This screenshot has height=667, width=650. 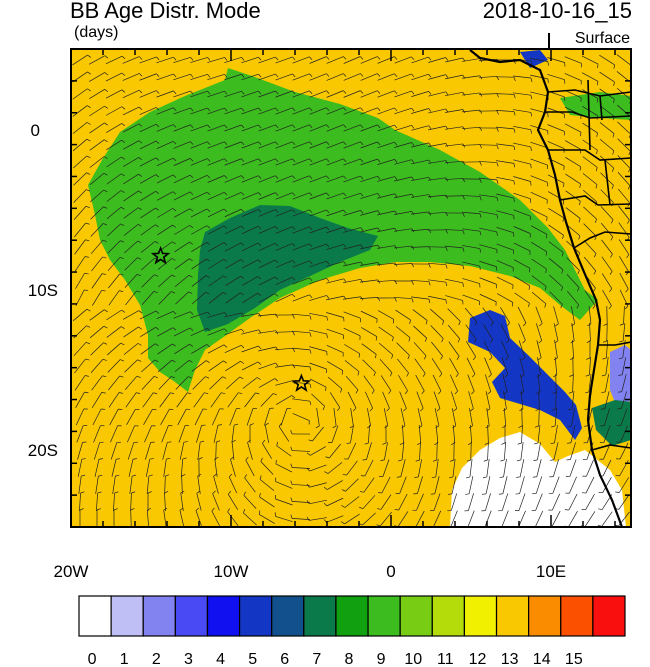 What do you see at coordinates (416, 616) in the screenshot?
I see `colorbar-swatch` at bounding box center [416, 616].